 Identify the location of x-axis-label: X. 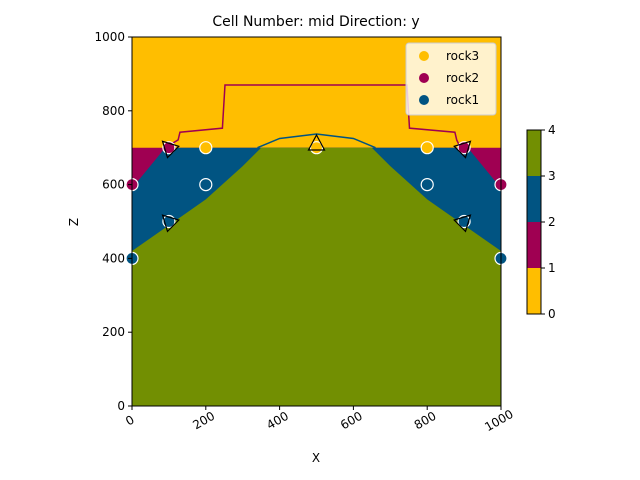
(316, 458).